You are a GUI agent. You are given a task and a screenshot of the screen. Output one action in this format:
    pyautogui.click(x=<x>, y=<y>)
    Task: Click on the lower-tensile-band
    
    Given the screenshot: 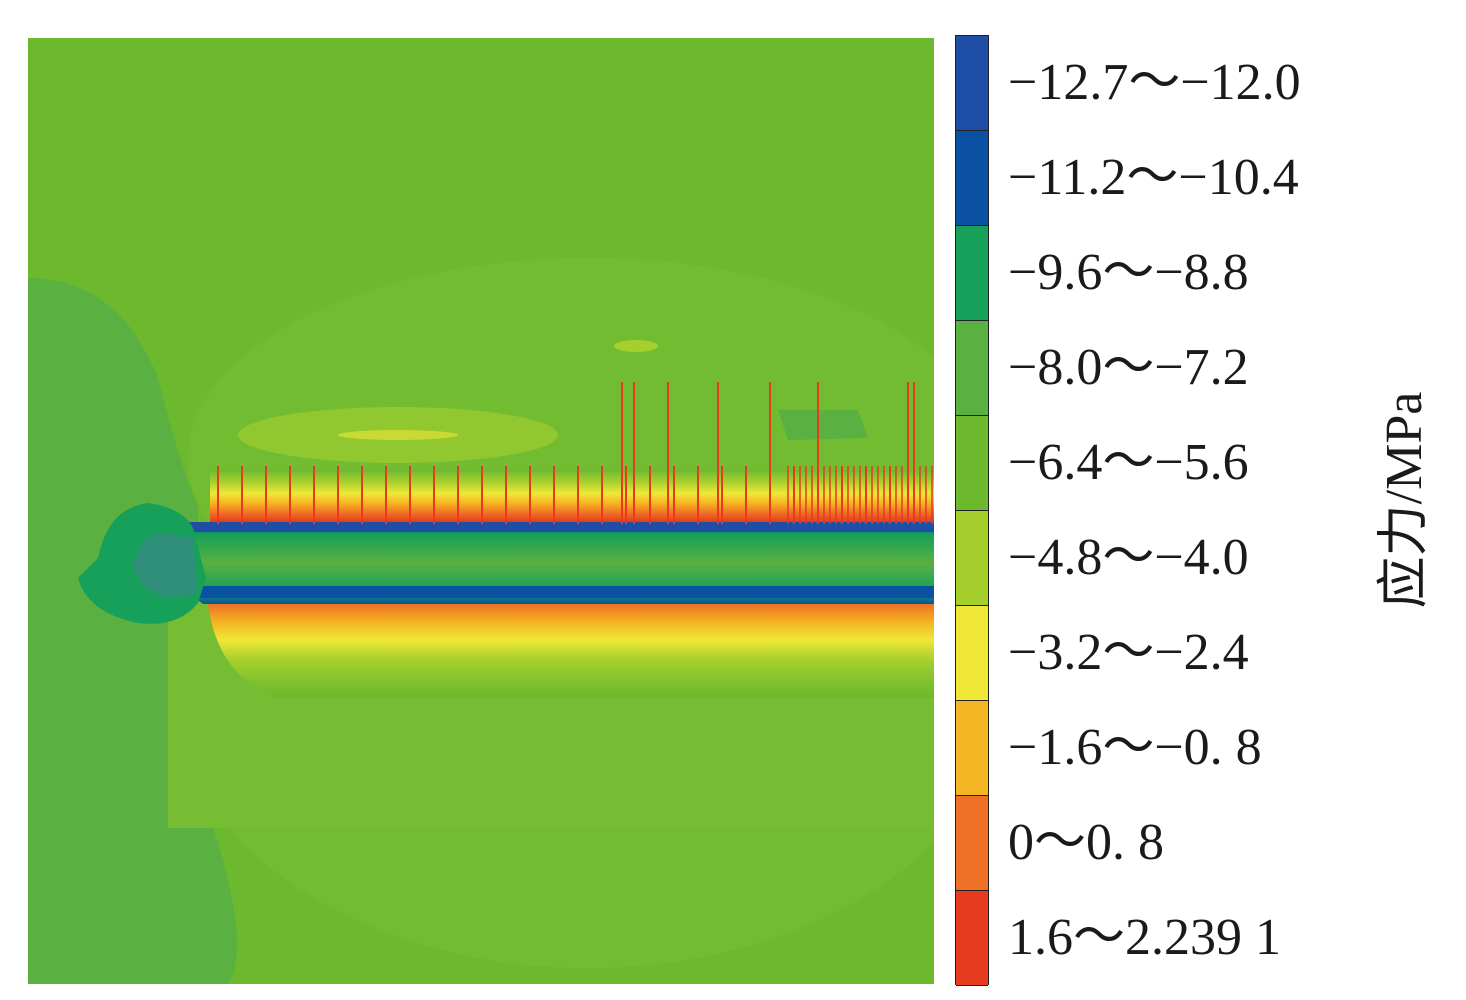 What is the action you would take?
    pyautogui.click(x=571, y=651)
    